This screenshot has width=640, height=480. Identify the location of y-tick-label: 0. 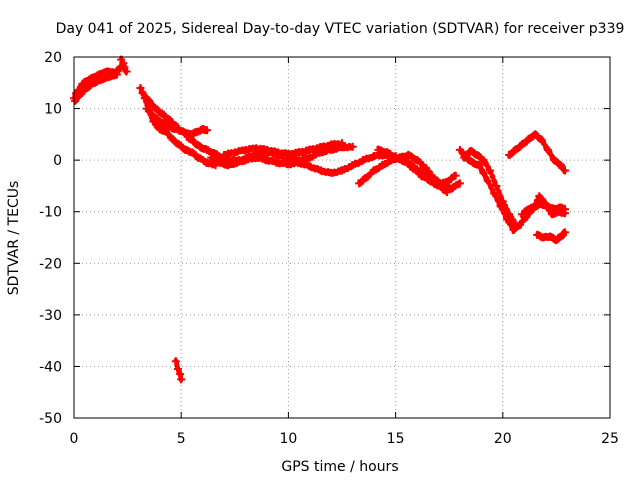
(57, 161).